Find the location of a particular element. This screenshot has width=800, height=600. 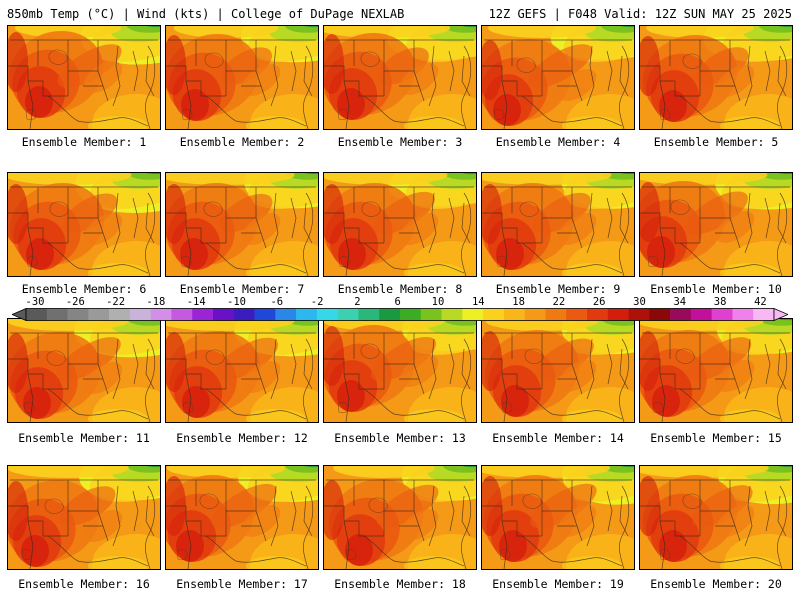

ensemble-member-label: Ensemble Member: 6 is located at coordinates (84, 289).